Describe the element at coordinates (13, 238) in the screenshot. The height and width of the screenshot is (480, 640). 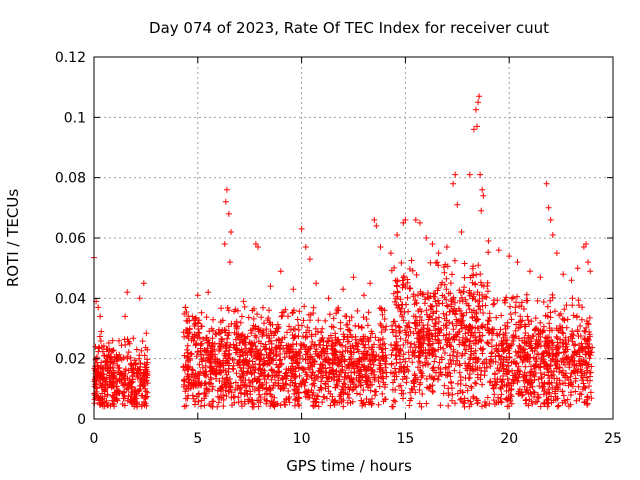
I see `y-axis-label: ROTI / TECUs` at that location.